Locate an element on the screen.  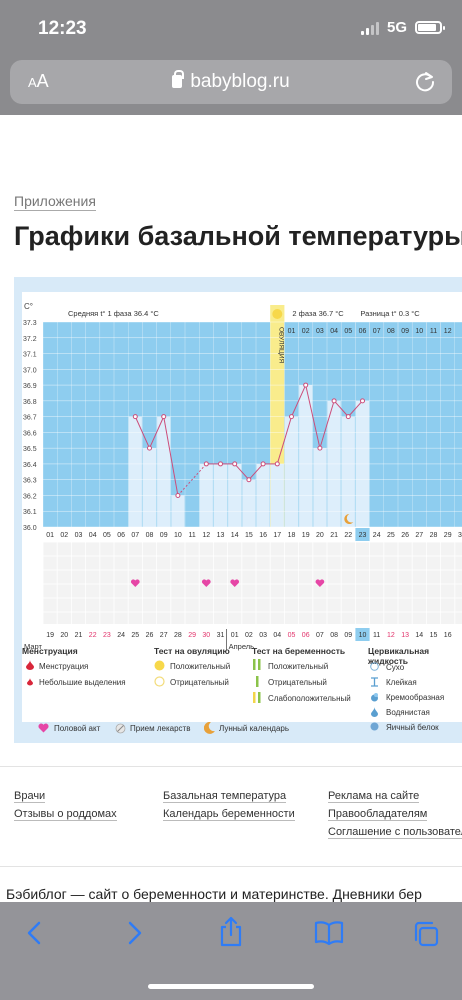
cycle-day-label: 24 is located at coordinates (377, 535).